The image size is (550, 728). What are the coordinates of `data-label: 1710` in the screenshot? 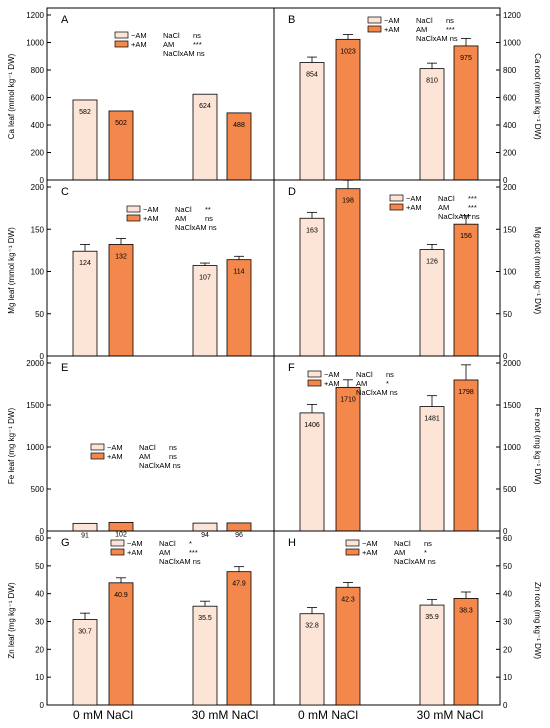 It's located at (348, 399).